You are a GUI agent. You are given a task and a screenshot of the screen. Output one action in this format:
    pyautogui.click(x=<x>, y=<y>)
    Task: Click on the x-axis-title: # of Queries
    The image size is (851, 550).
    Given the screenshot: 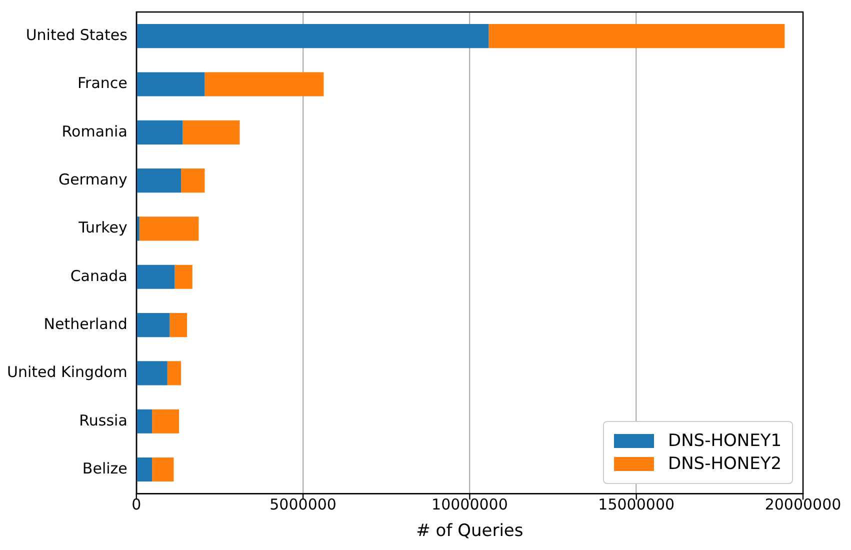 What is the action you would take?
    pyautogui.click(x=470, y=531)
    